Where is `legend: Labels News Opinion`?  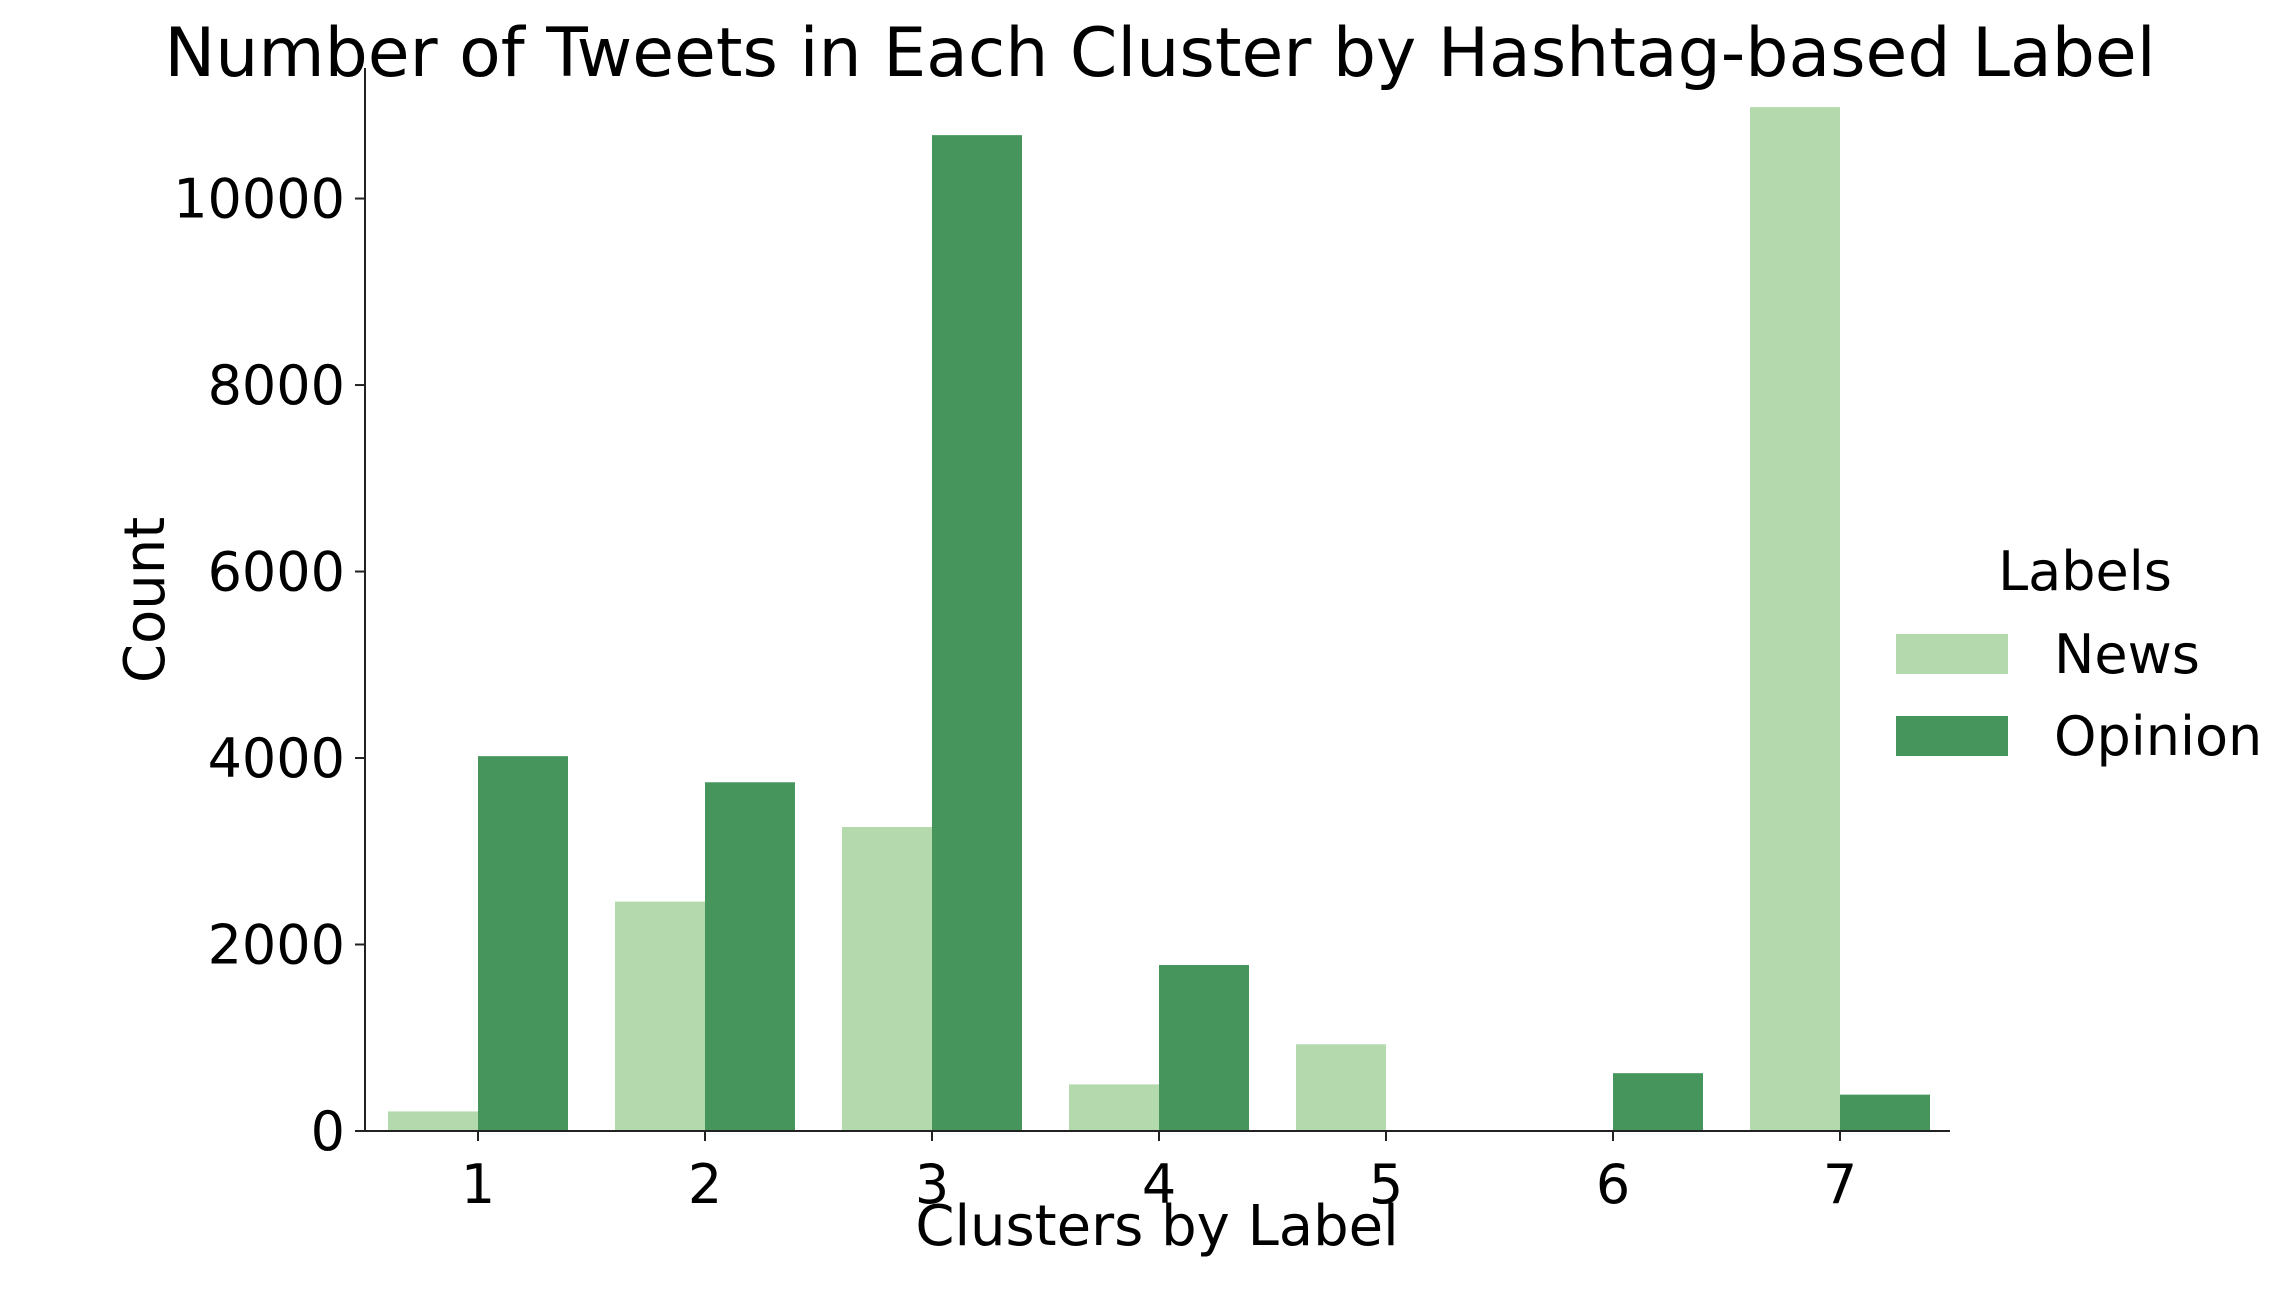 legend: Labels News Opinion is located at coordinates (2079, 654).